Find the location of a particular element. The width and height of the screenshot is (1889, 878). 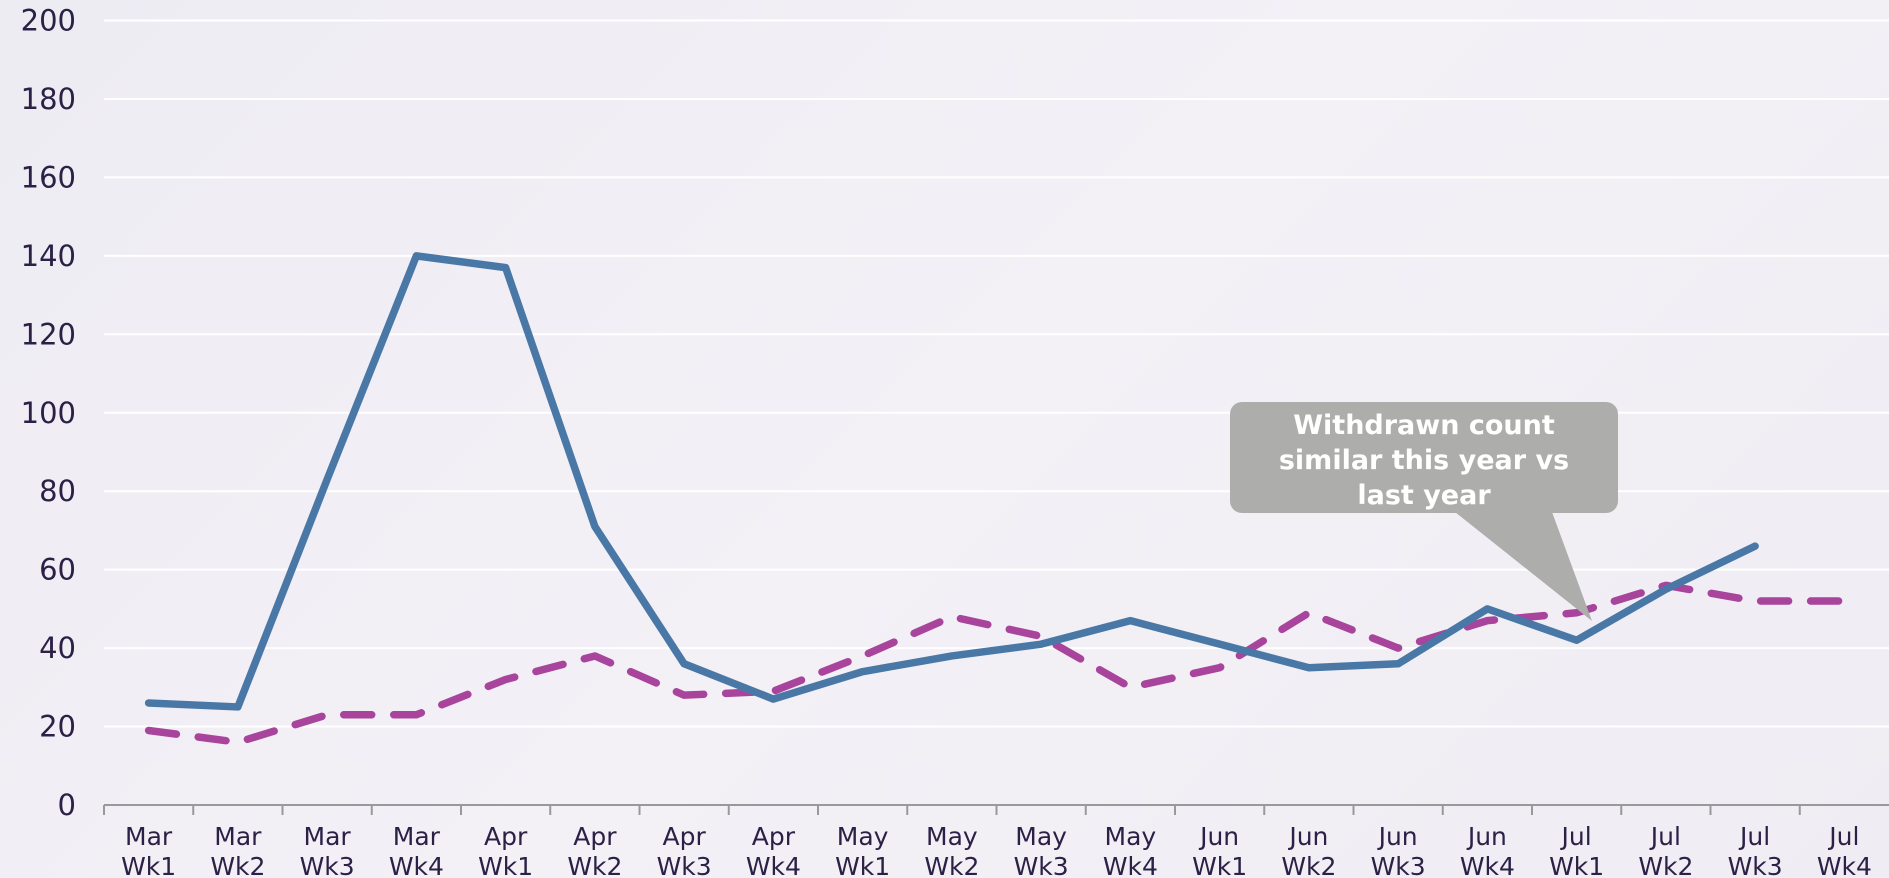

x-tick-label: Jul Wk2 is located at coordinates (1665, 850).